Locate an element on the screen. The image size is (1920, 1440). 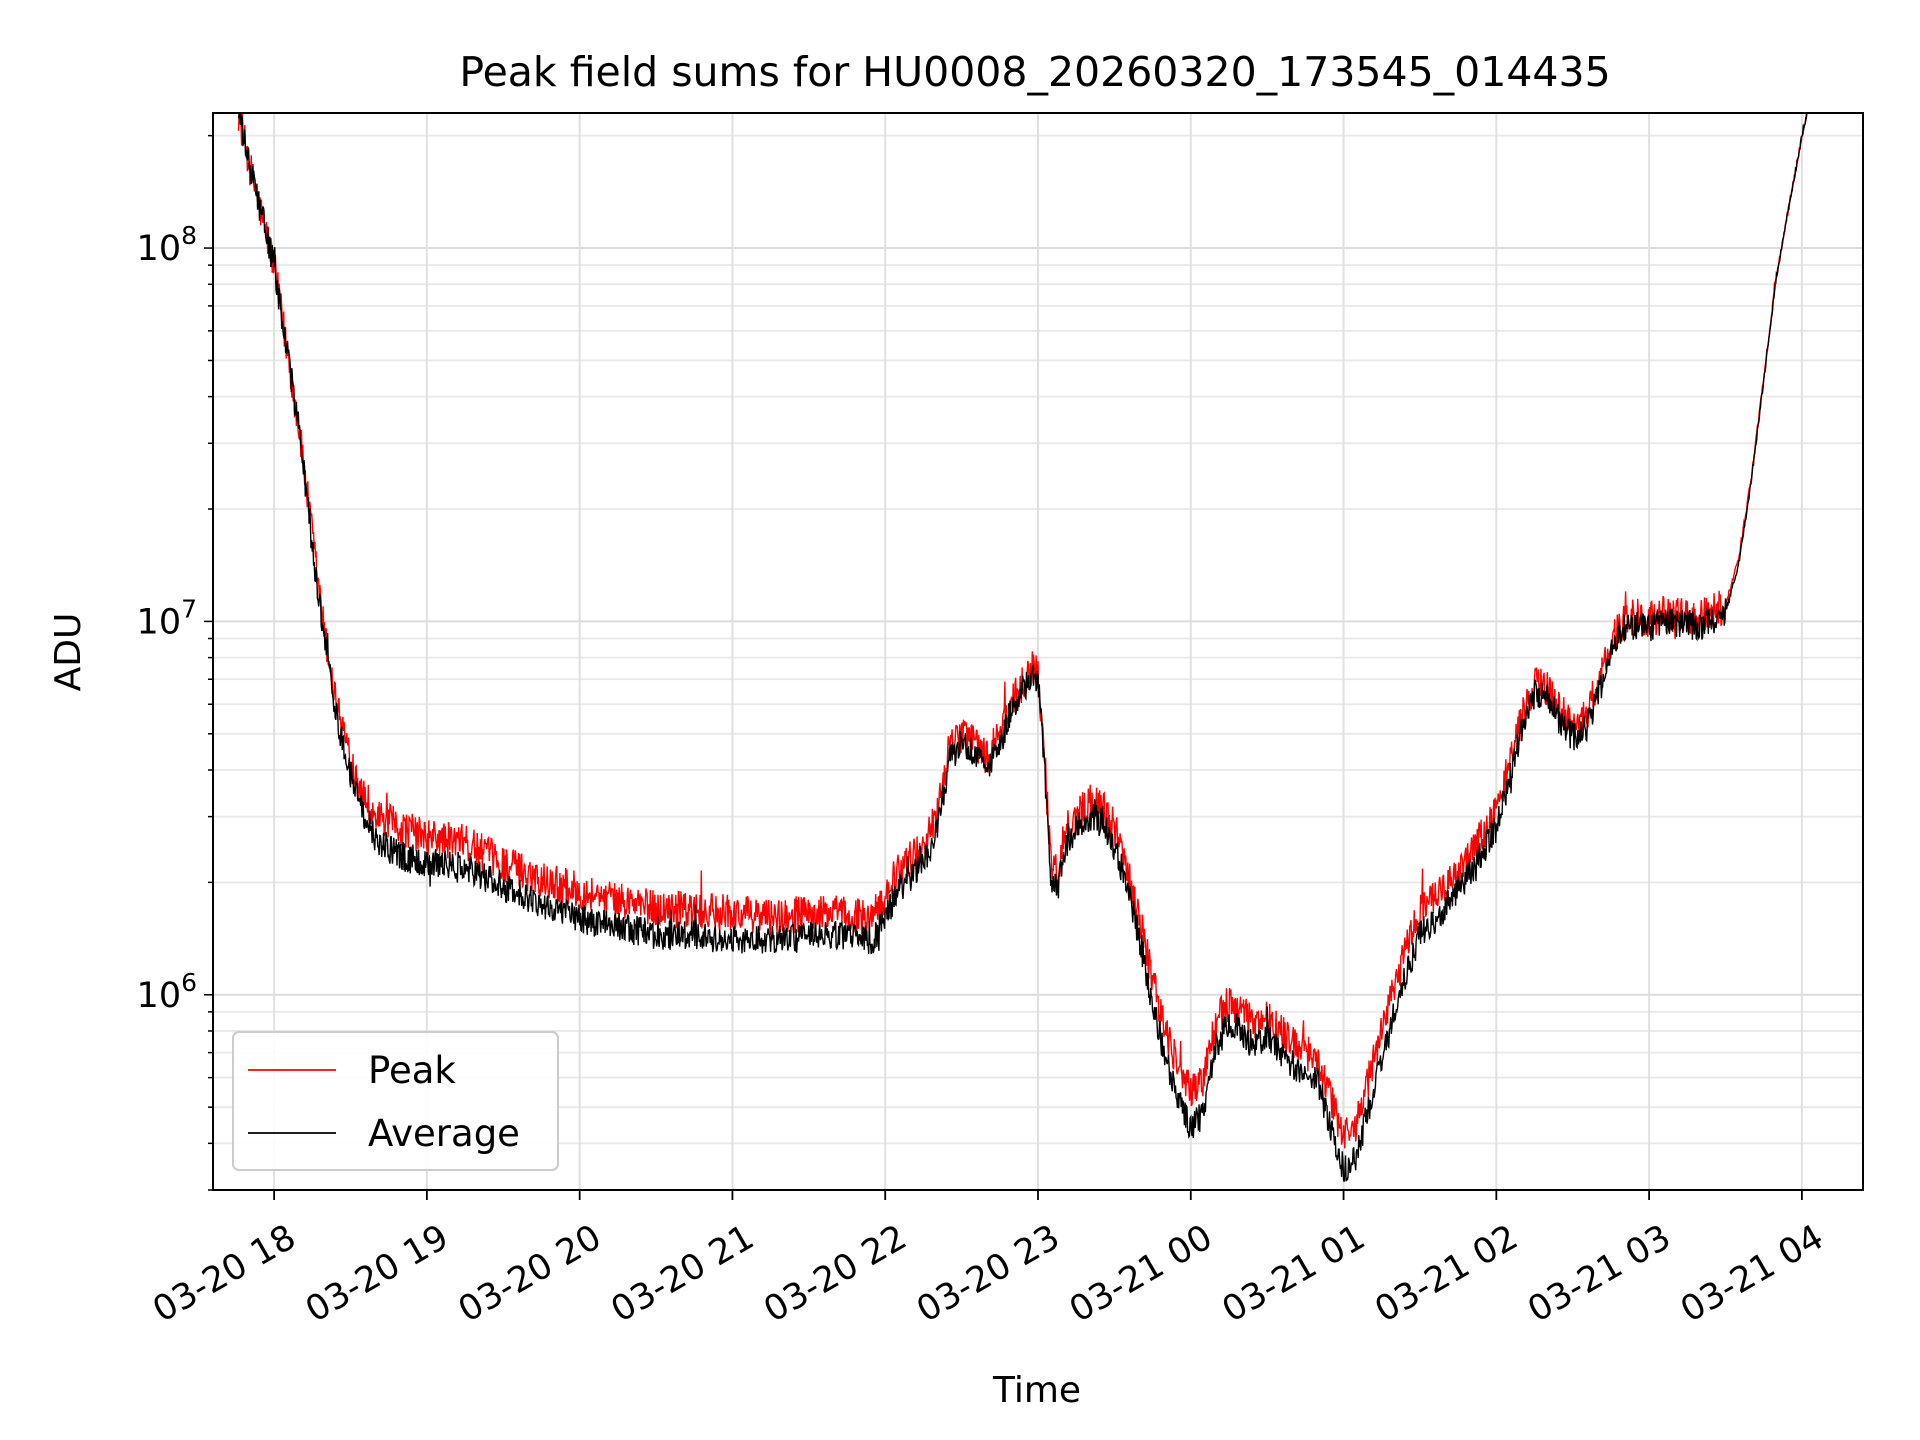
legend-box is located at coordinates (395, 1101).